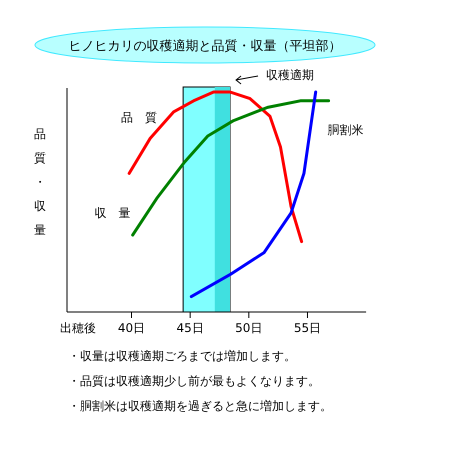 The width and height of the screenshot is (450, 450). I want to click on text: ・品質は収穫適期少し前が最もよくなります。, so click(194, 381).